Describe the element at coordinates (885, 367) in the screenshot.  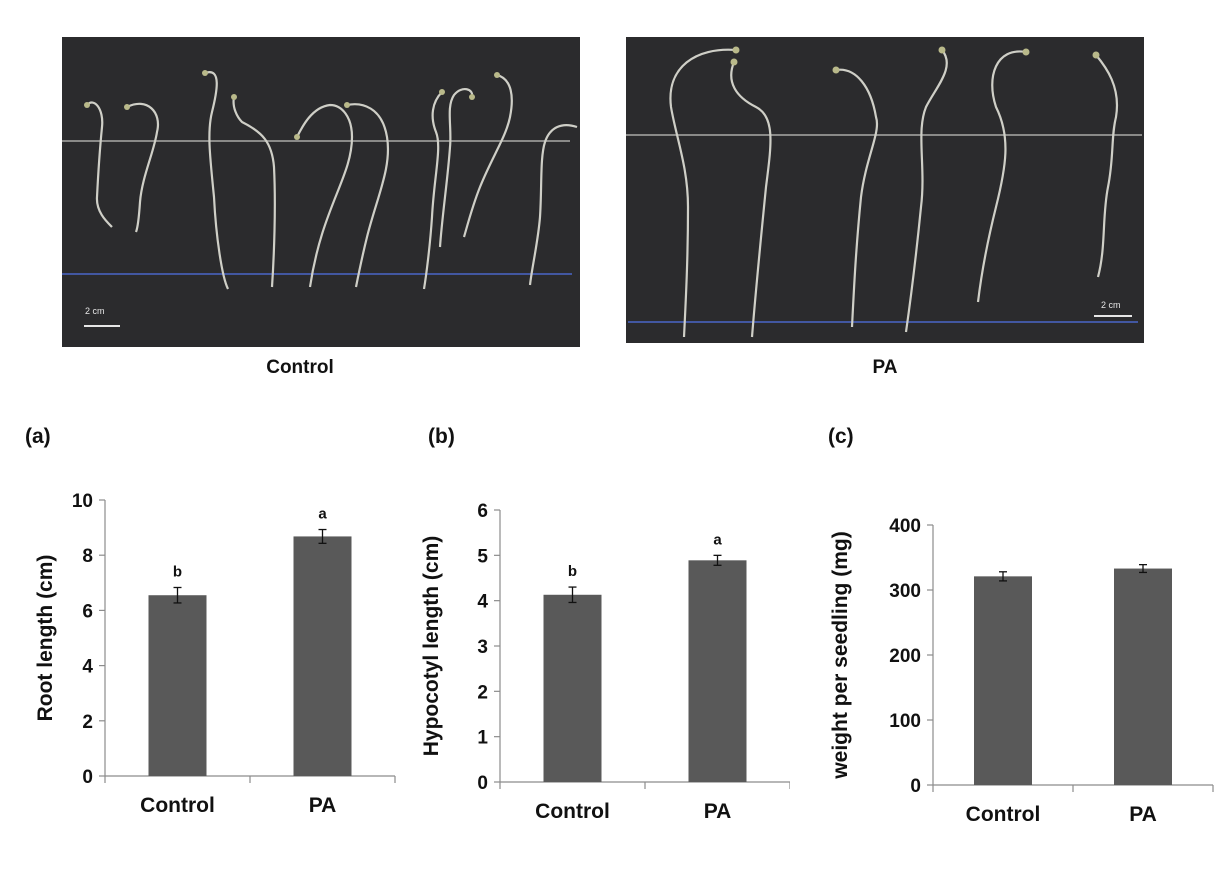
I see `pa-photo-caption: PA` at that location.